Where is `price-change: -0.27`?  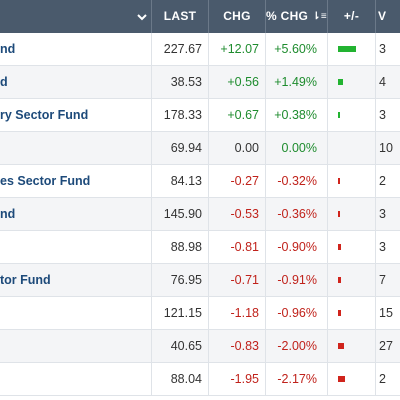
price-change: -0.27 is located at coordinates (237, 181).